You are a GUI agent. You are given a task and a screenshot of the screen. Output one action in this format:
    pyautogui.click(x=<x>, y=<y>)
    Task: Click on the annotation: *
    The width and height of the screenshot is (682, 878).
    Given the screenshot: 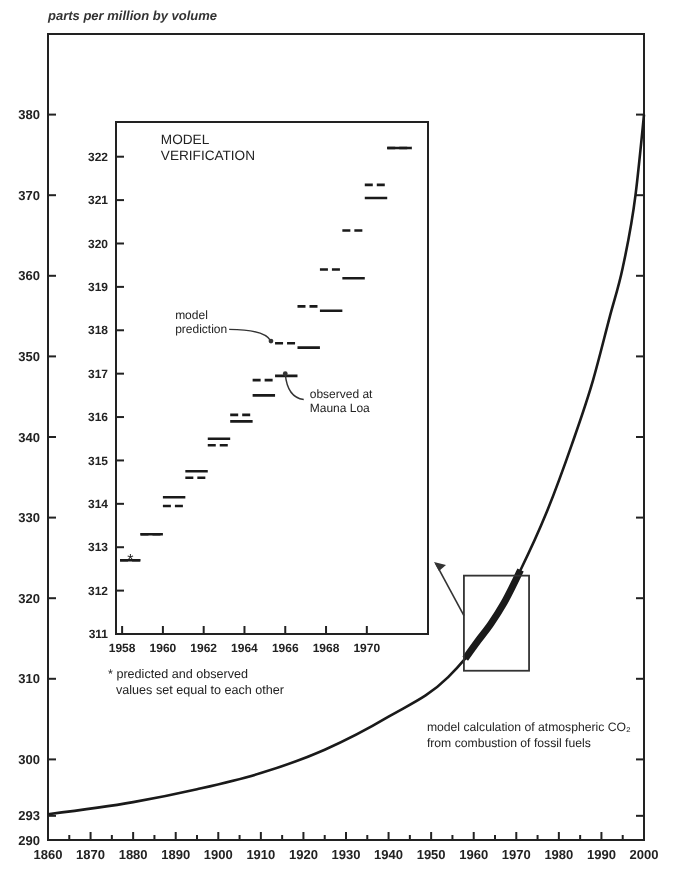 What is the action you would take?
    pyautogui.click(x=130, y=560)
    